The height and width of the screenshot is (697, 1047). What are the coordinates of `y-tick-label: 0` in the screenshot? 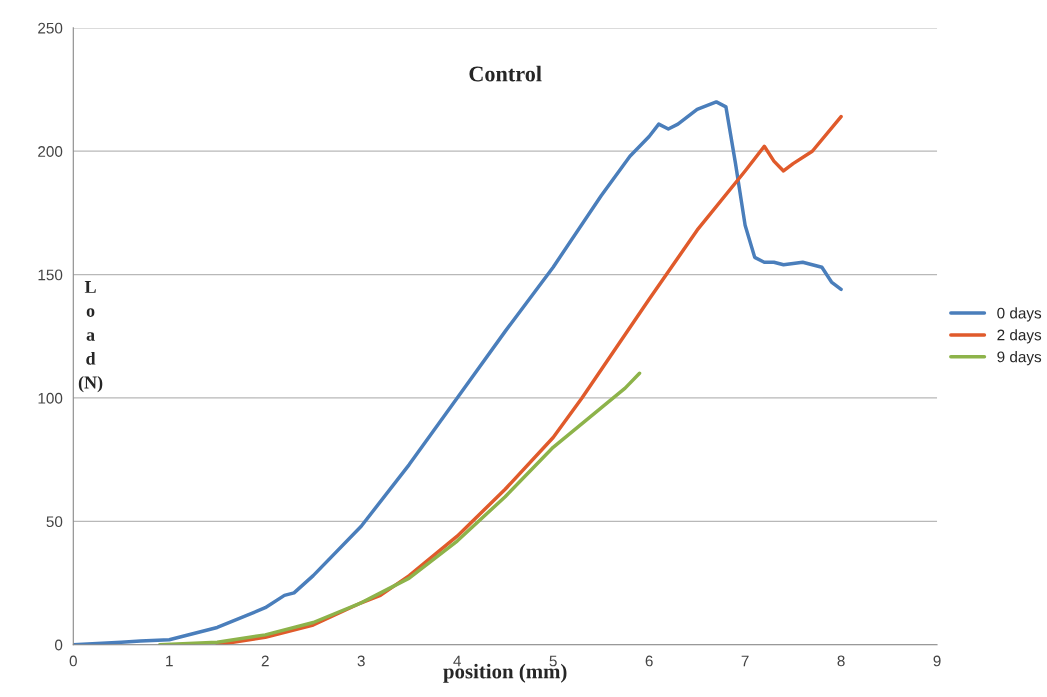 It's located at (58, 645).